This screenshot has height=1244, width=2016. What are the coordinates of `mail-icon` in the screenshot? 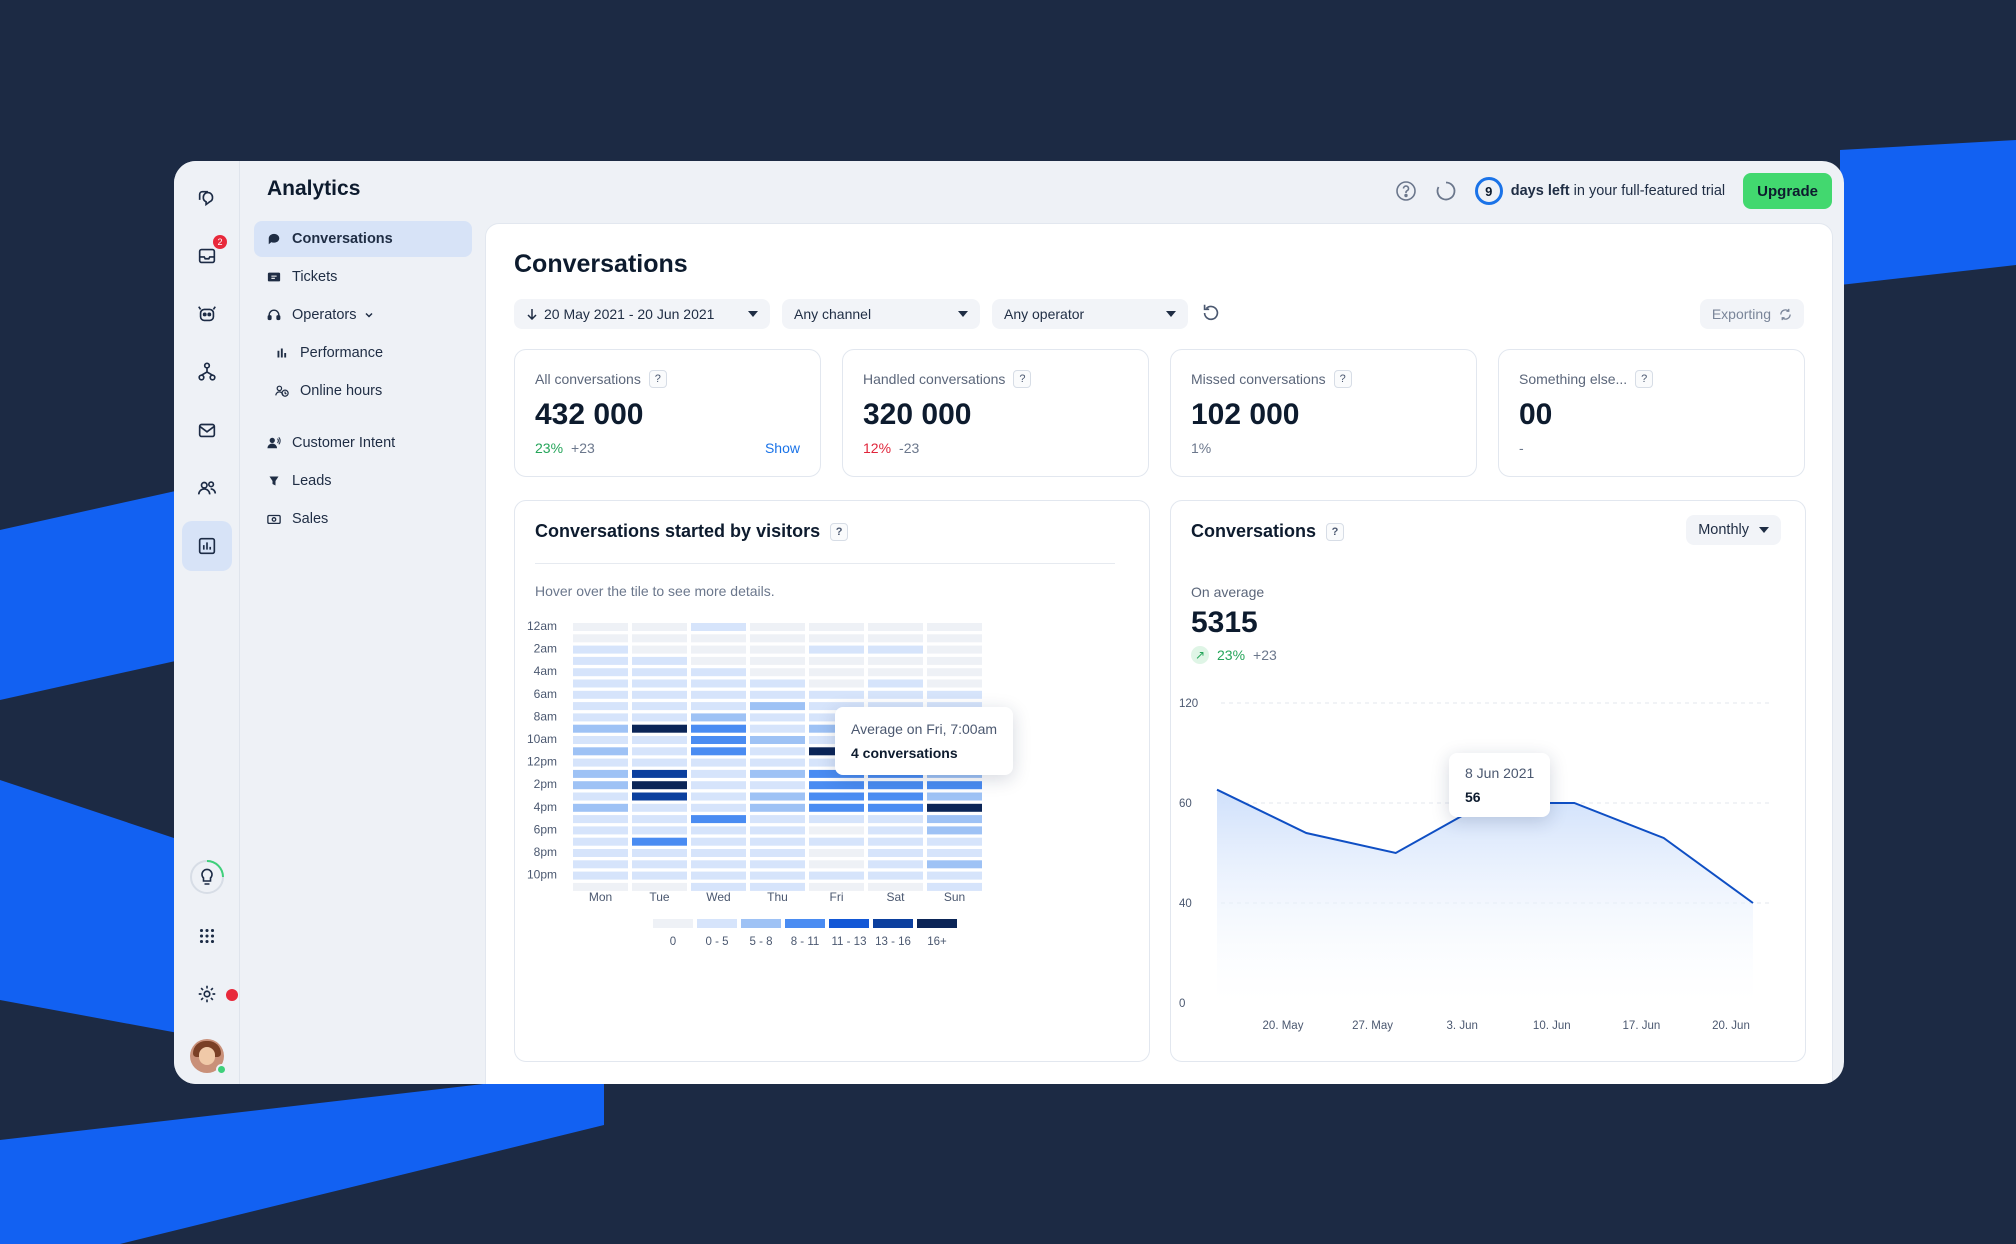 It's located at (207, 430).